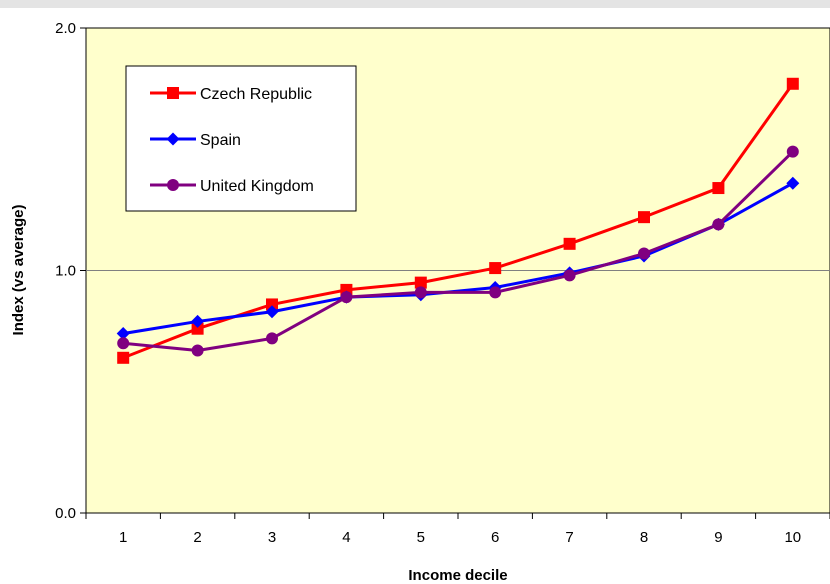  I want to click on y-tick-label: 2.0, so click(65, 28).